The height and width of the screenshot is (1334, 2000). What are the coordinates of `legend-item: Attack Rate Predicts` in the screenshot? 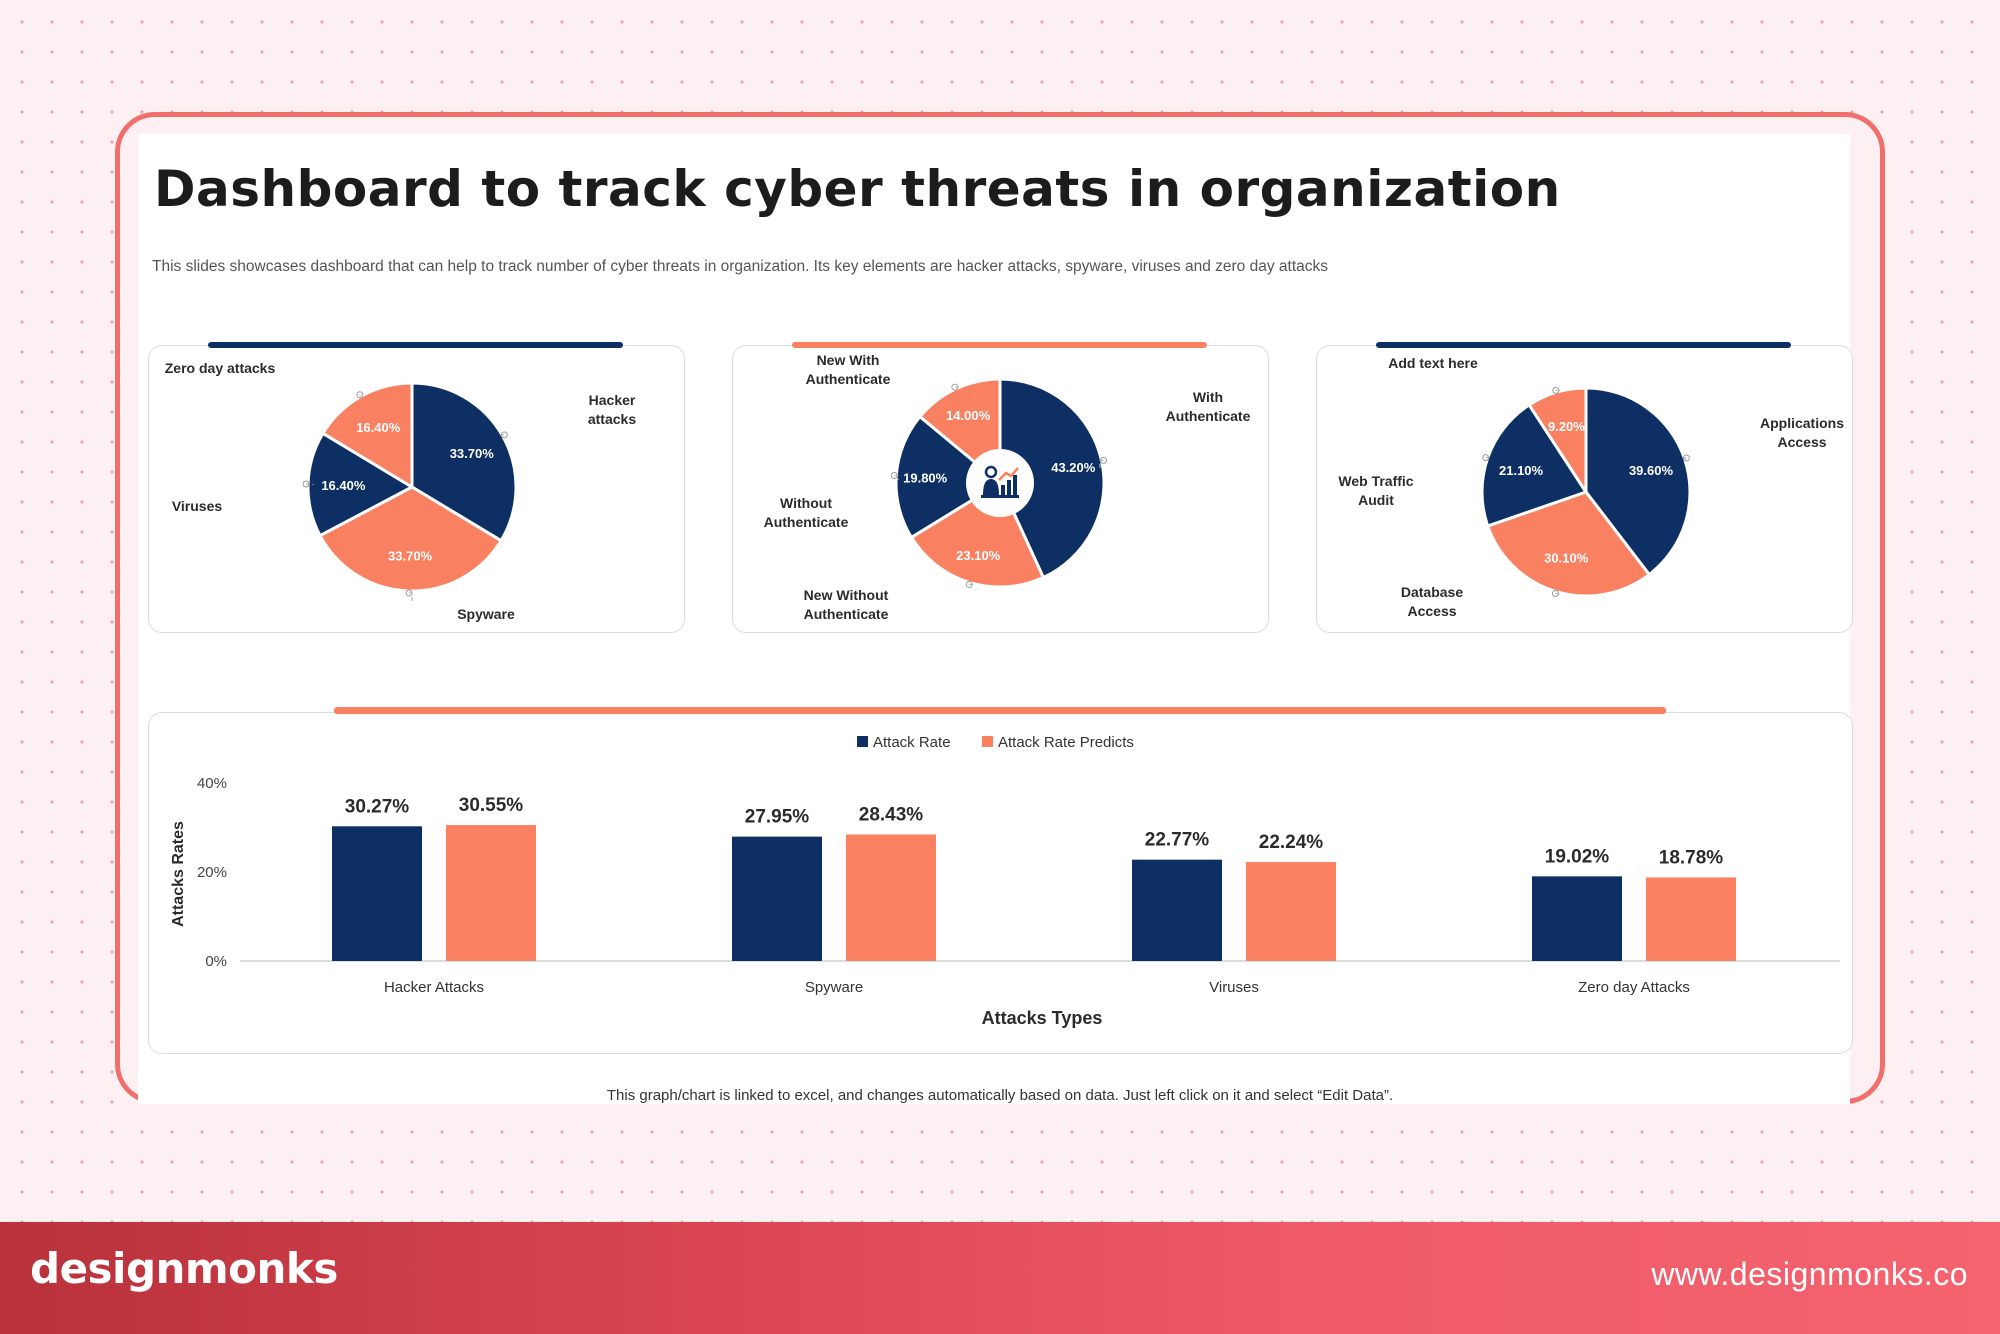 It's located at (1066, 742).